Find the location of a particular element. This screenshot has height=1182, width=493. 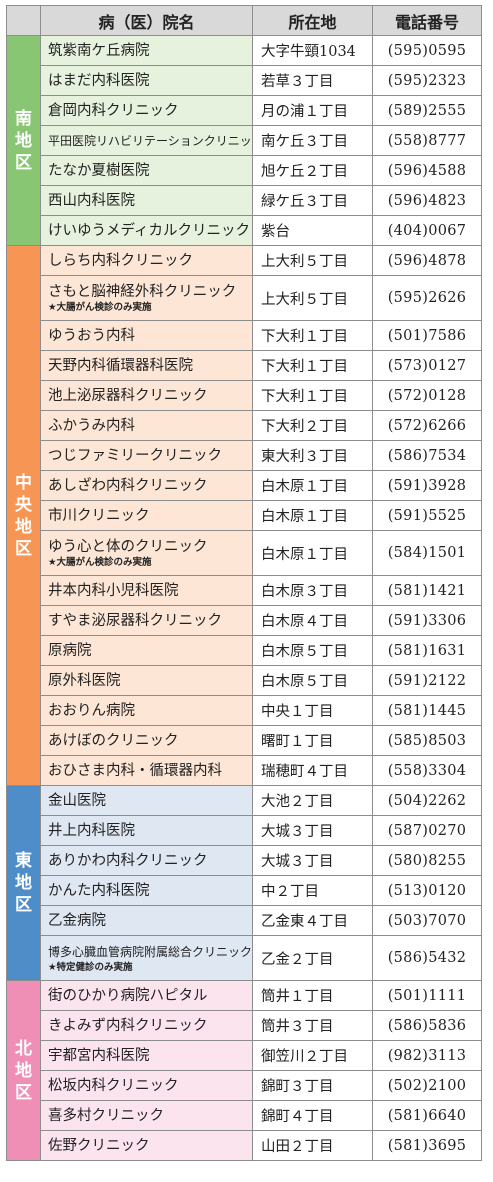

table-row: 原外科医院 白木原５丁目 (591)2122 is located at coordinates (244, 680).